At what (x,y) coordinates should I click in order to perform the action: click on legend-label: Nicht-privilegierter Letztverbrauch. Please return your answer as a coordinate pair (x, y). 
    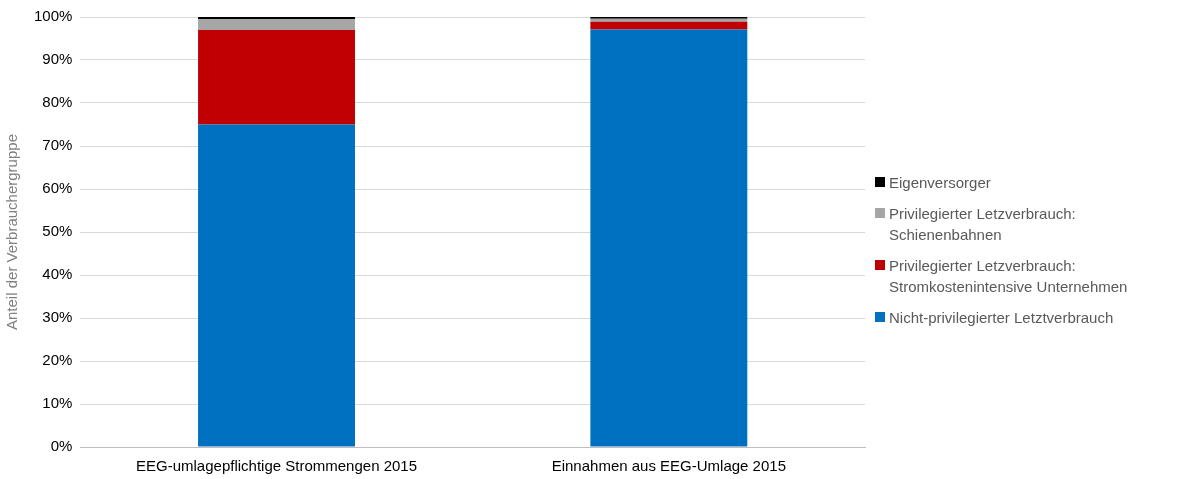
    Looking at the image, I should click on (1001, 317).